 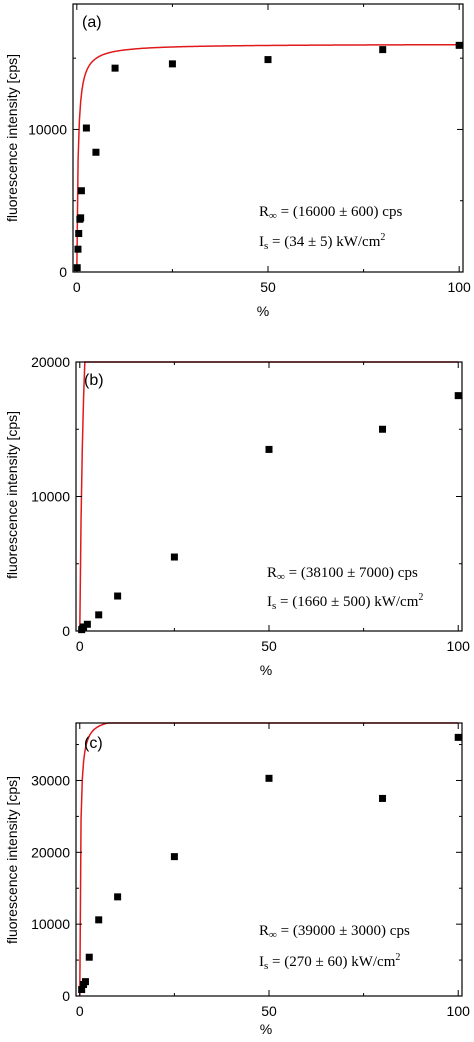 I want to click on annotation-rinf: R∞ = (39000 ± 3000) cps, so click(x=334, y=932).